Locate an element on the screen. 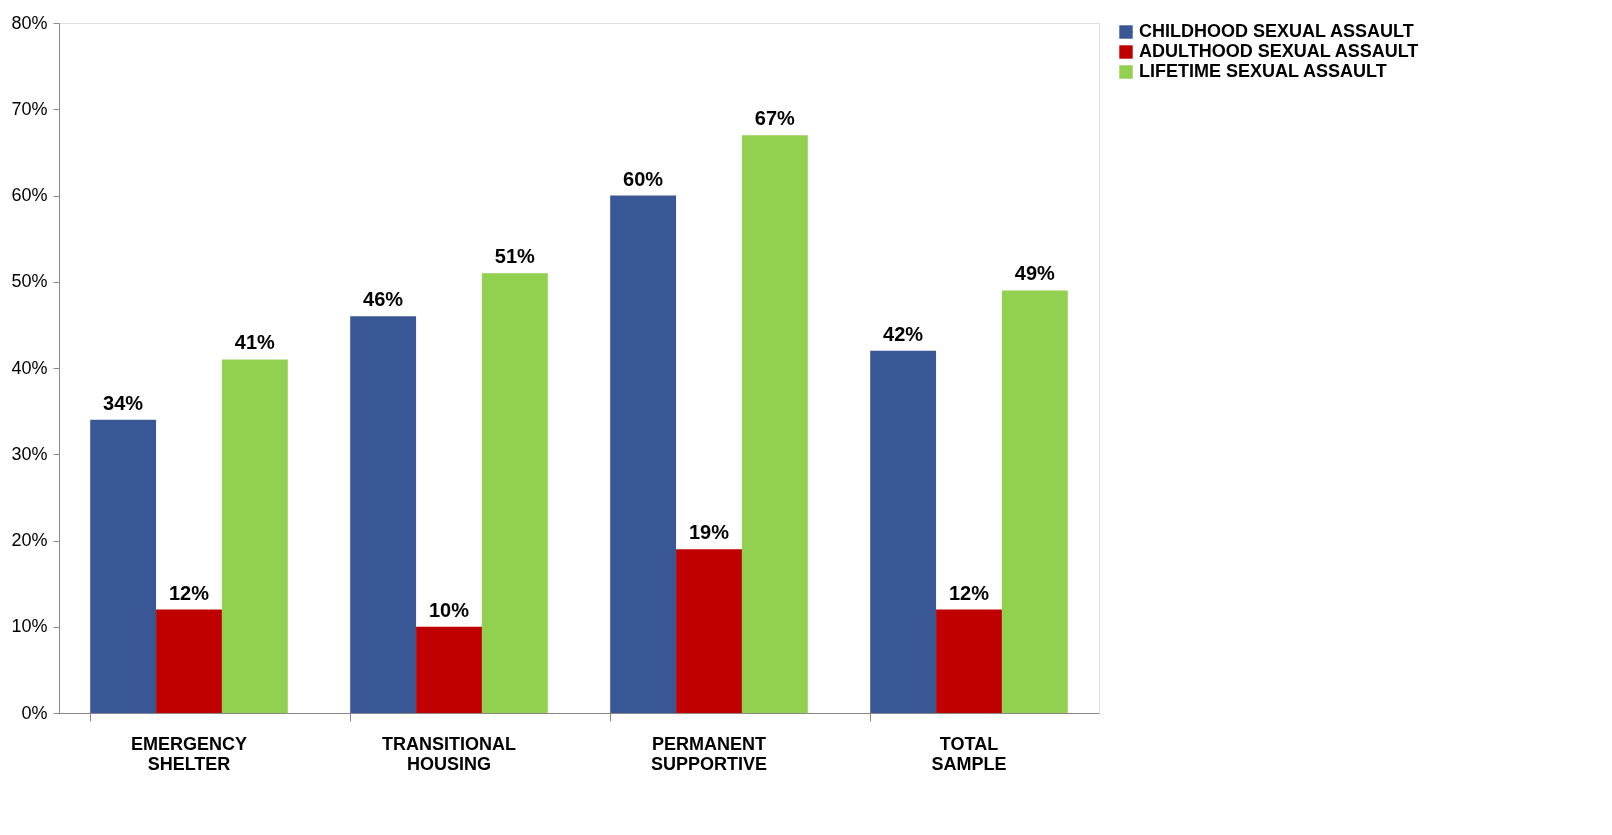 Image resolution: width=1612 pixels, height=835 pixels. legend-label: LIFETIME SEXUAL ASSAULT is located at coordinates (1263, 71).